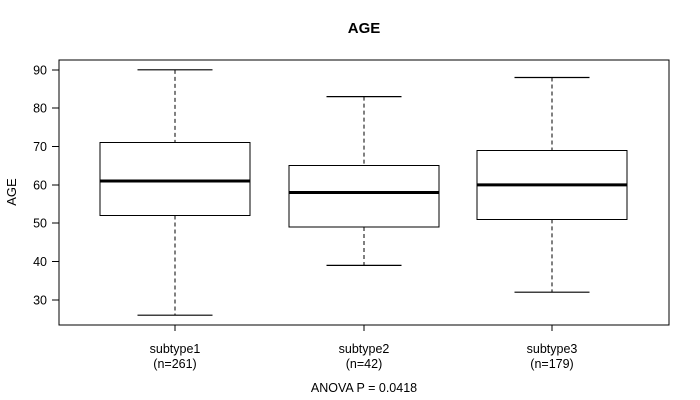 The width and height of the screenshot is (700, 400). Describe the element at coordinates (364, 364) in the screenshot. I see `category-sublabel: (n=42)` at that location.